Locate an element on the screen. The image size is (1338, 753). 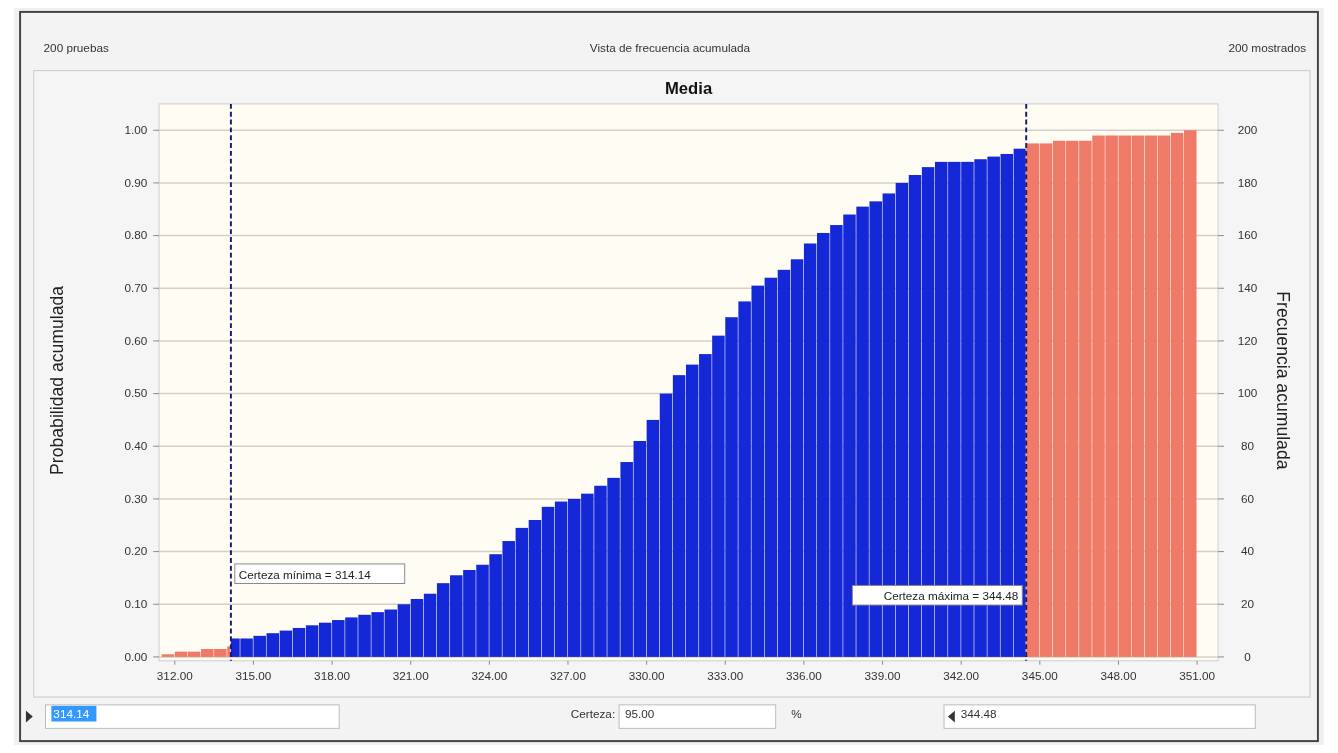
x-tick-label: 348.00 is located at coordinates (1118, 676).